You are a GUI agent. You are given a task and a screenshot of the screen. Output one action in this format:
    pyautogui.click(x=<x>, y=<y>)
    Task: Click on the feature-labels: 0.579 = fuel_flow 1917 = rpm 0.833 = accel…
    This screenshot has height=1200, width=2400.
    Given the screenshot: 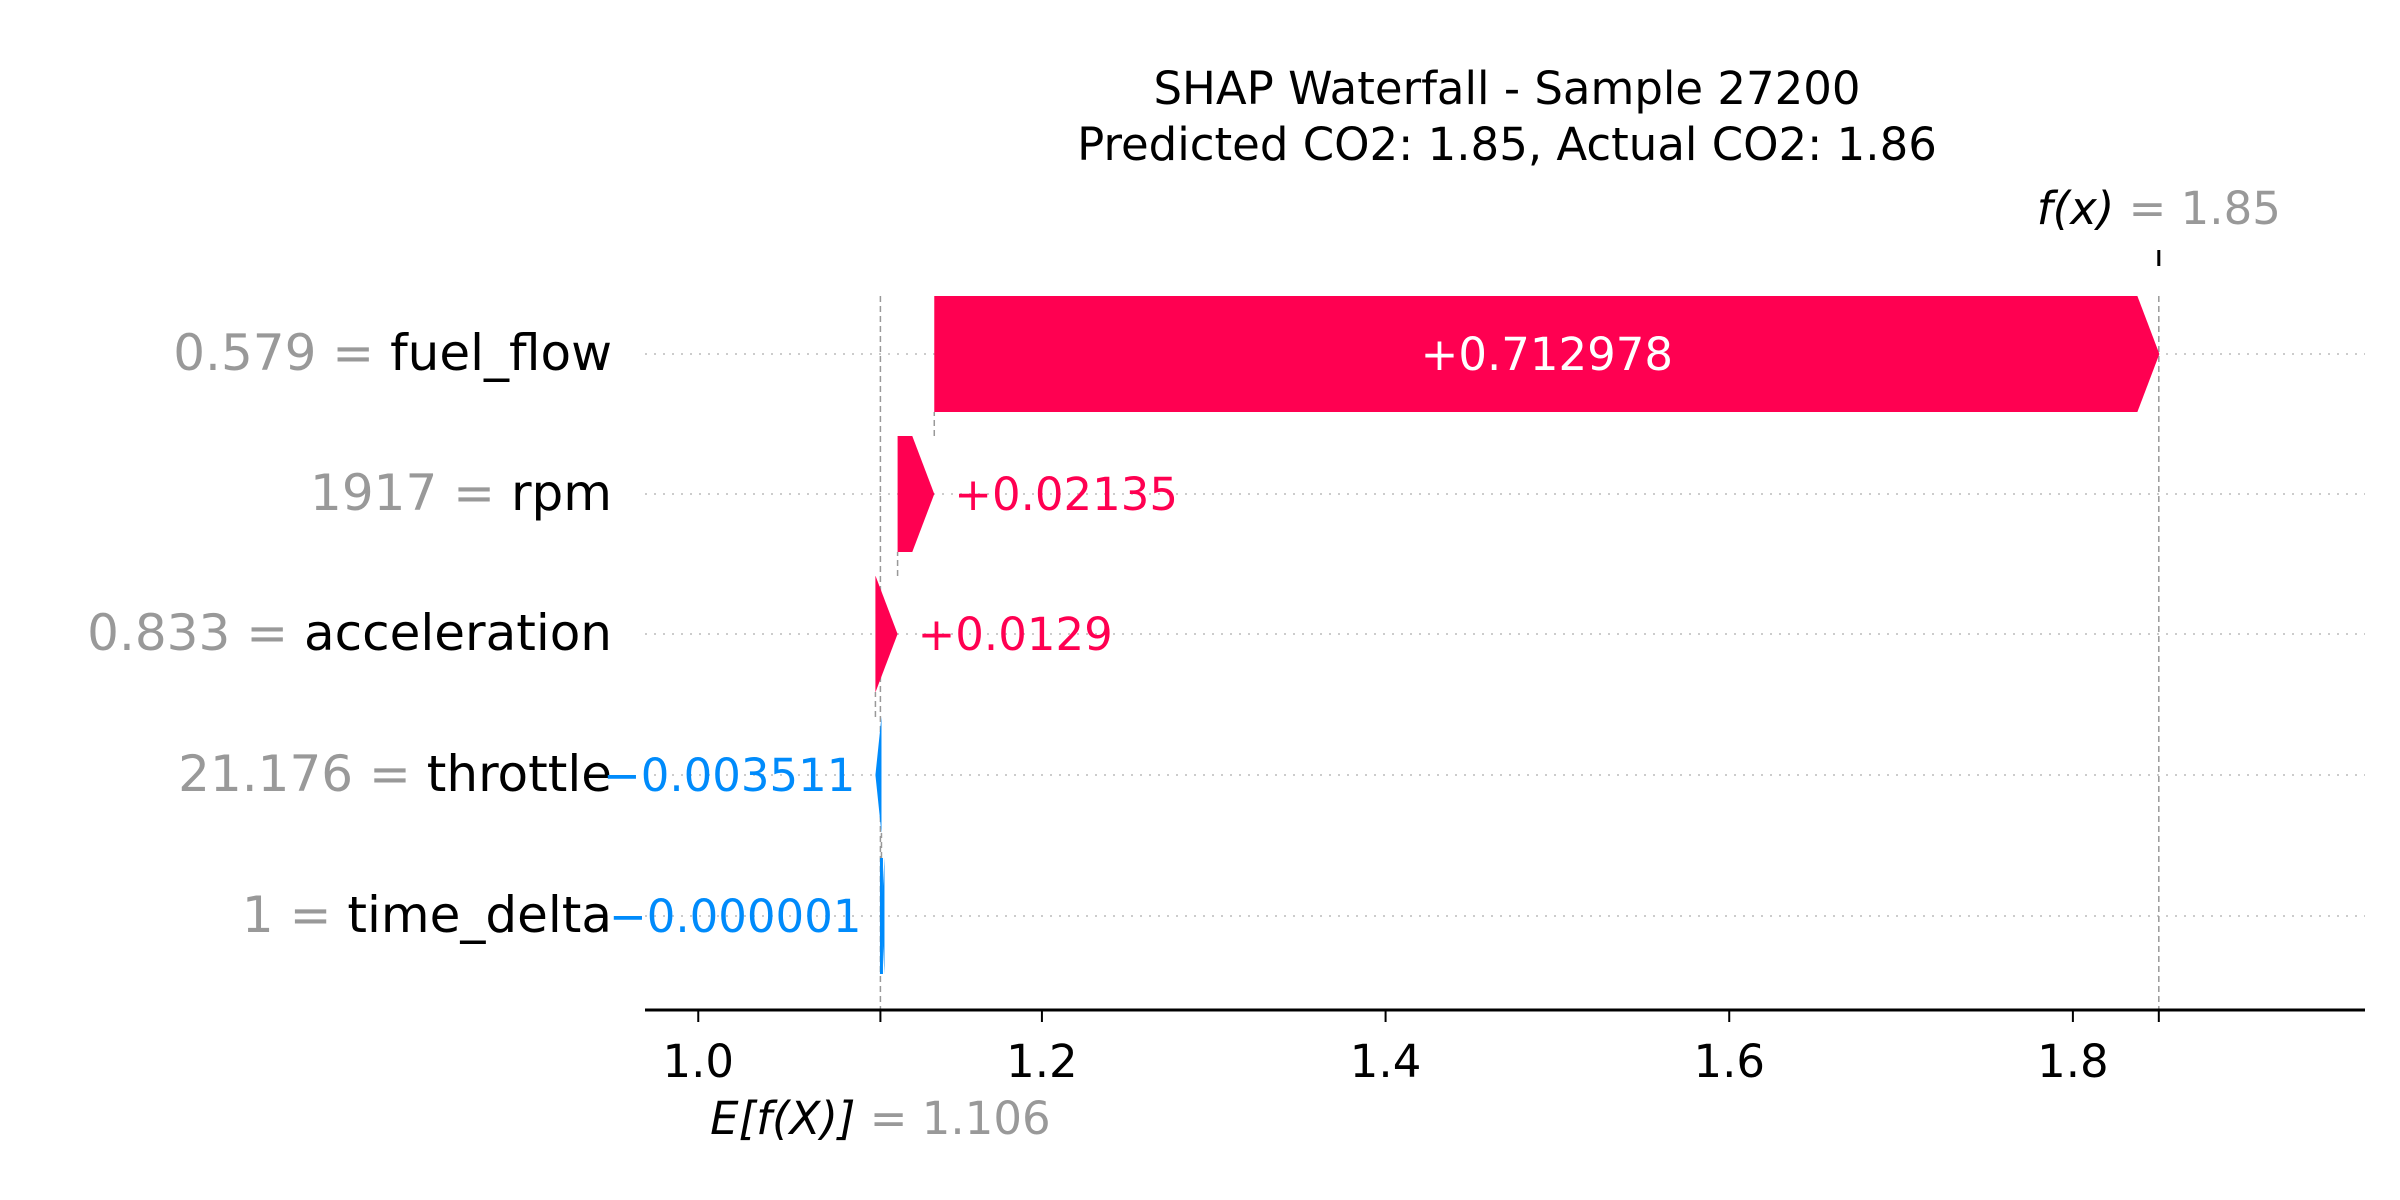 What is the action you would take?
    pyautogui.click(x=349, y=634)
    